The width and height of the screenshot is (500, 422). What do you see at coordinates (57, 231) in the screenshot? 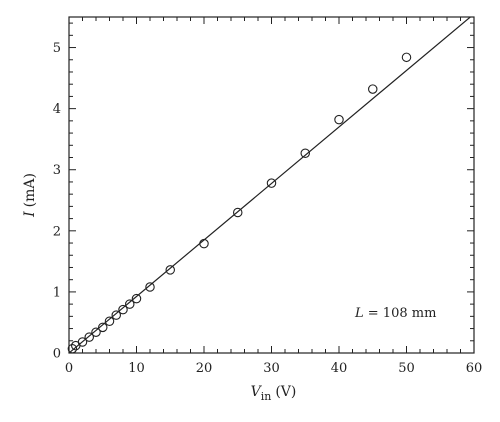
I see `y-tick-label: 2` at bounding box center [57, 231].